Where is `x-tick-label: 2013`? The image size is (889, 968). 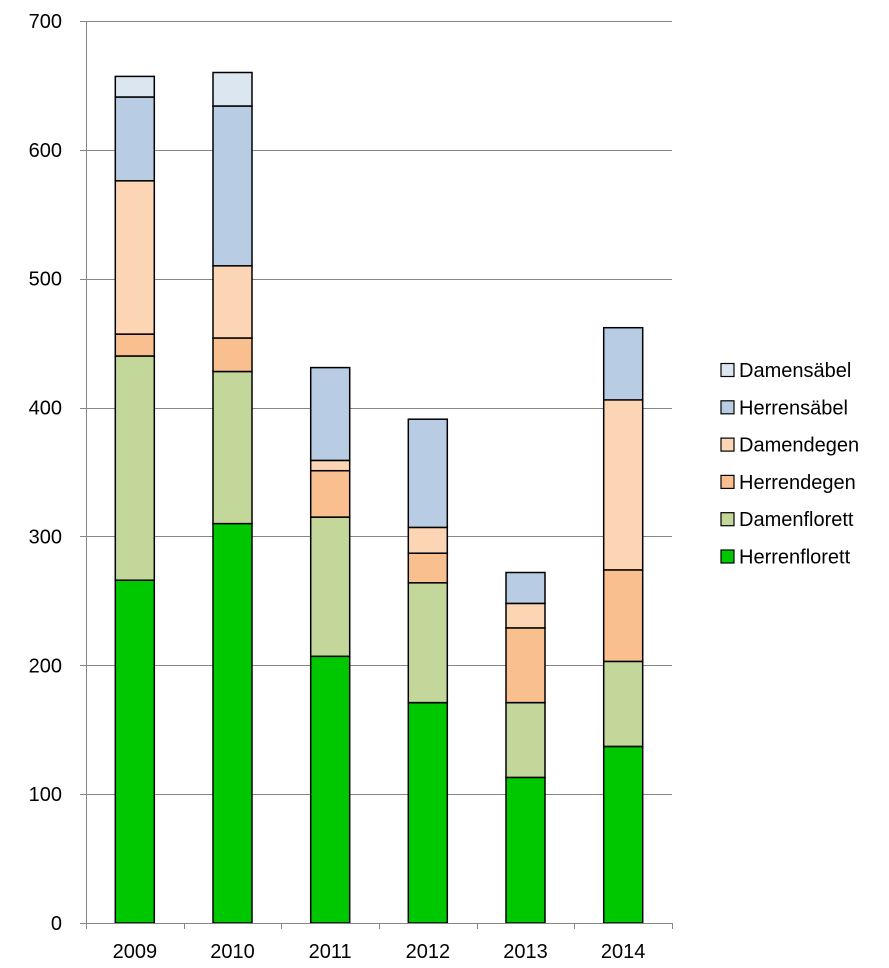
x-tick-label: 2013 is located at coordinates (525, 952).